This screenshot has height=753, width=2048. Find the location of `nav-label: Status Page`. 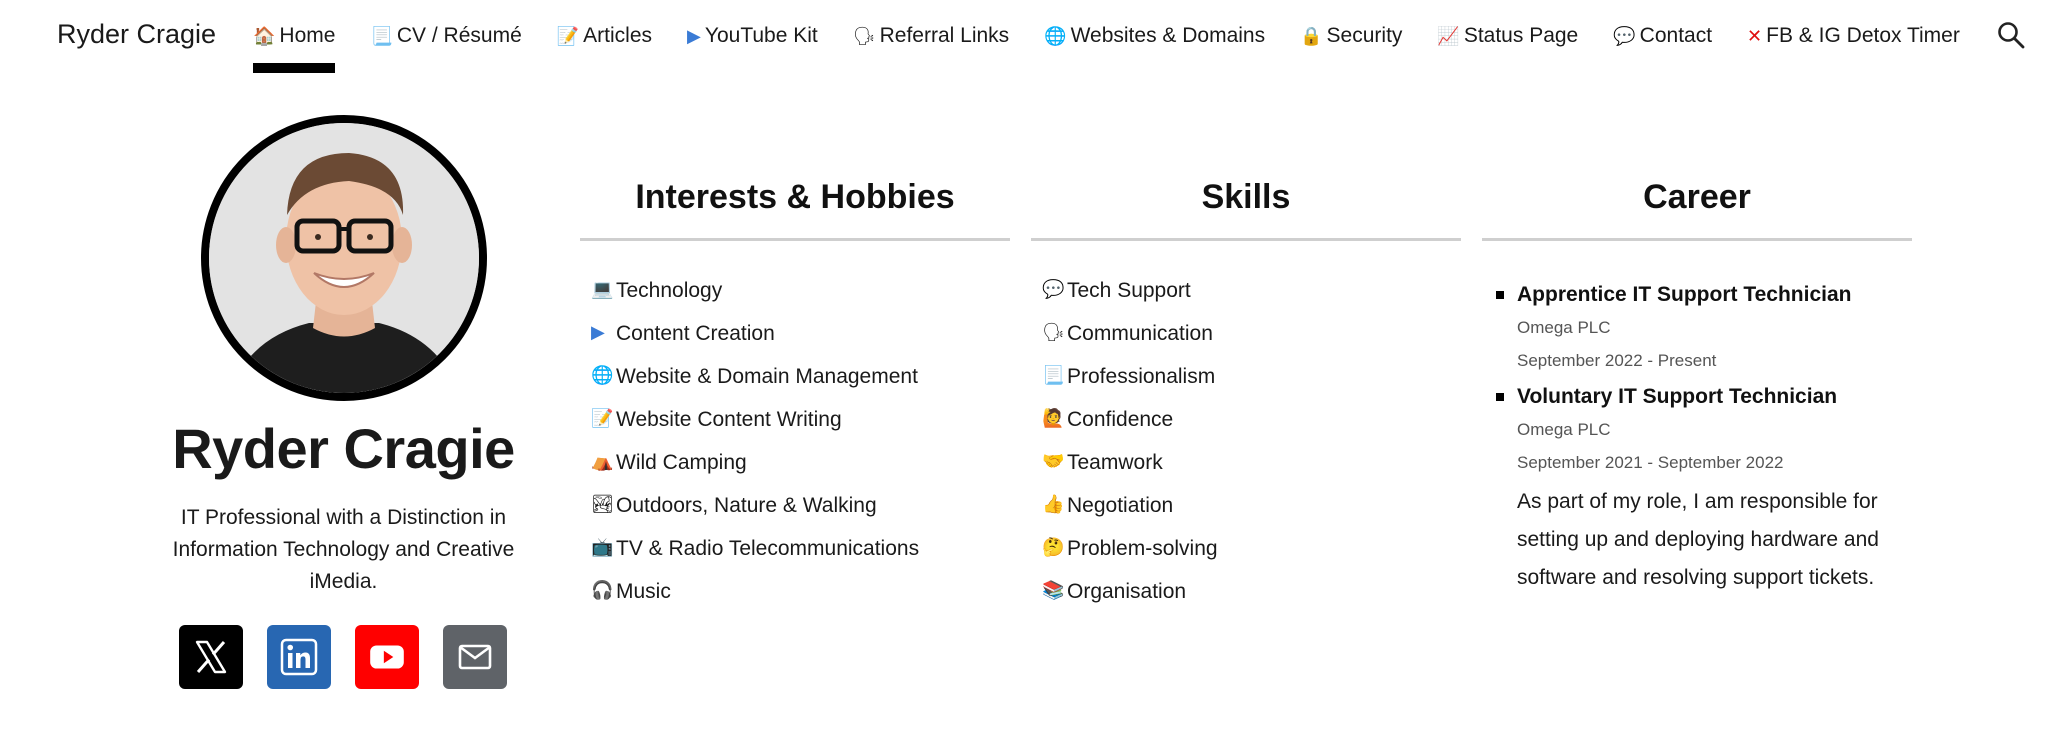

nav-label: Status Page is located at coordinates (1521, 35).